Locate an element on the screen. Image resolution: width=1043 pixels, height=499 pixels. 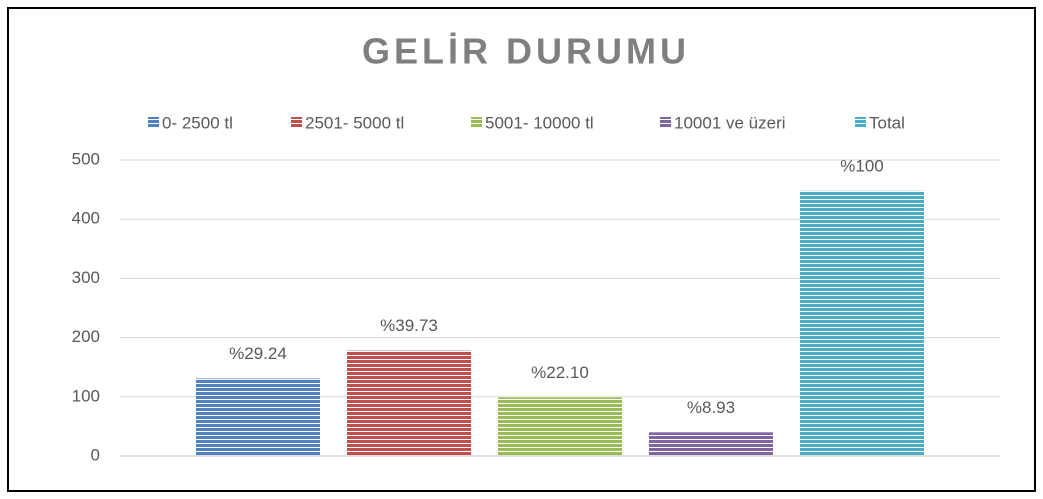
data-label: %100 is located at coordinates (861, 165).